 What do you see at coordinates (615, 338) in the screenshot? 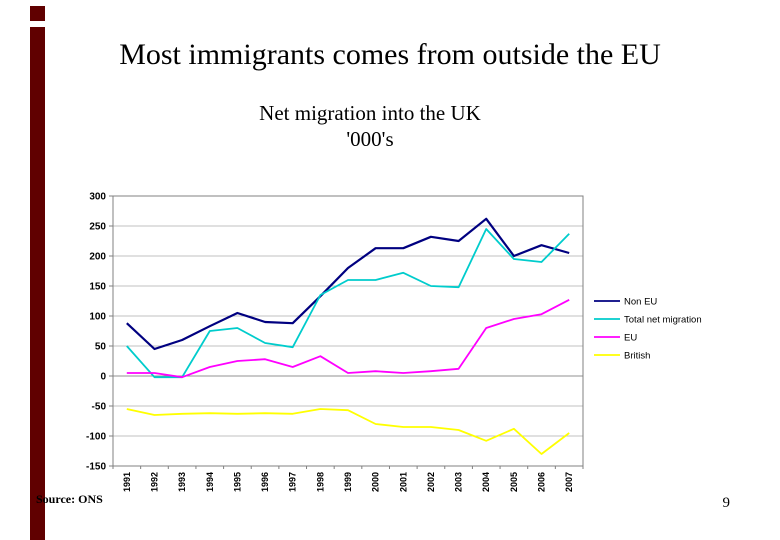
I see `legend-item: EU` at bounding box center [615, 338].